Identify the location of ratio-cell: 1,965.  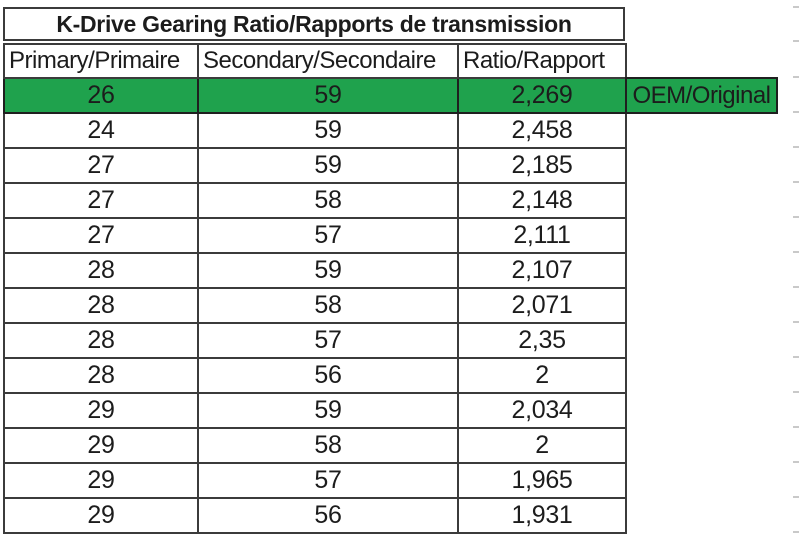
(542, 480).